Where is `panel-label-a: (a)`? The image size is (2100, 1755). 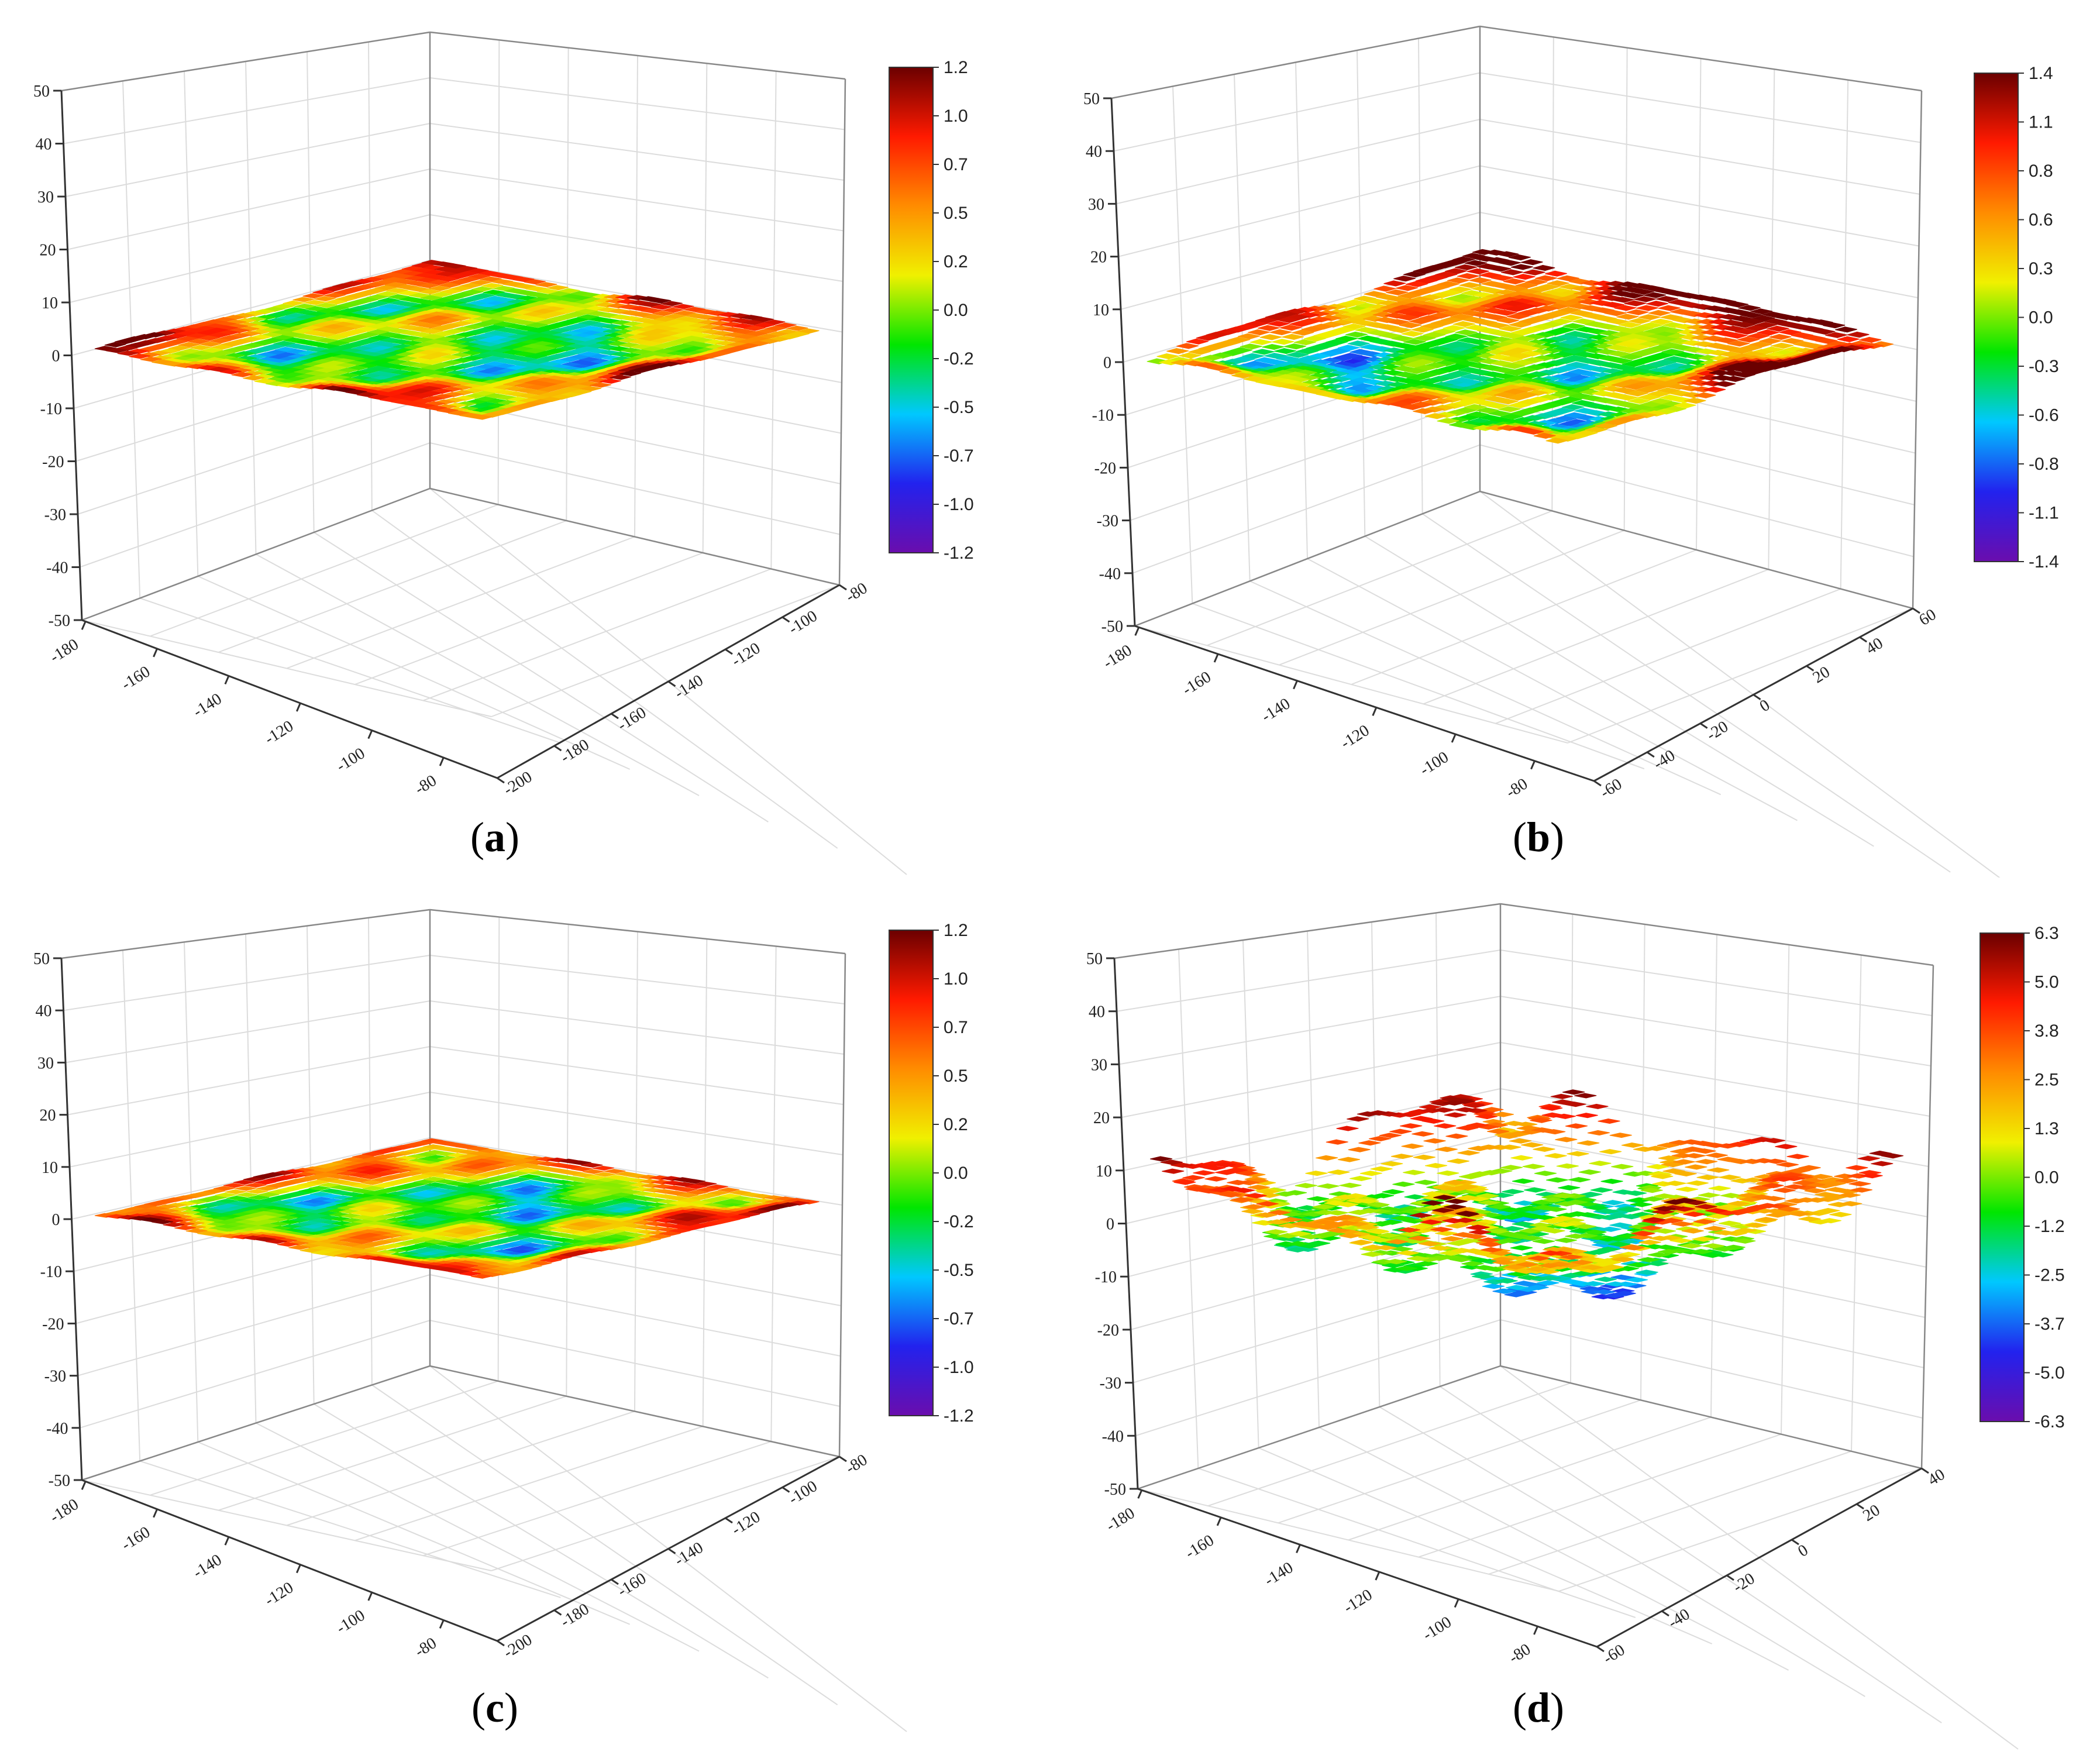 panel-label-a: (a) is located at coordinates (495, 837).